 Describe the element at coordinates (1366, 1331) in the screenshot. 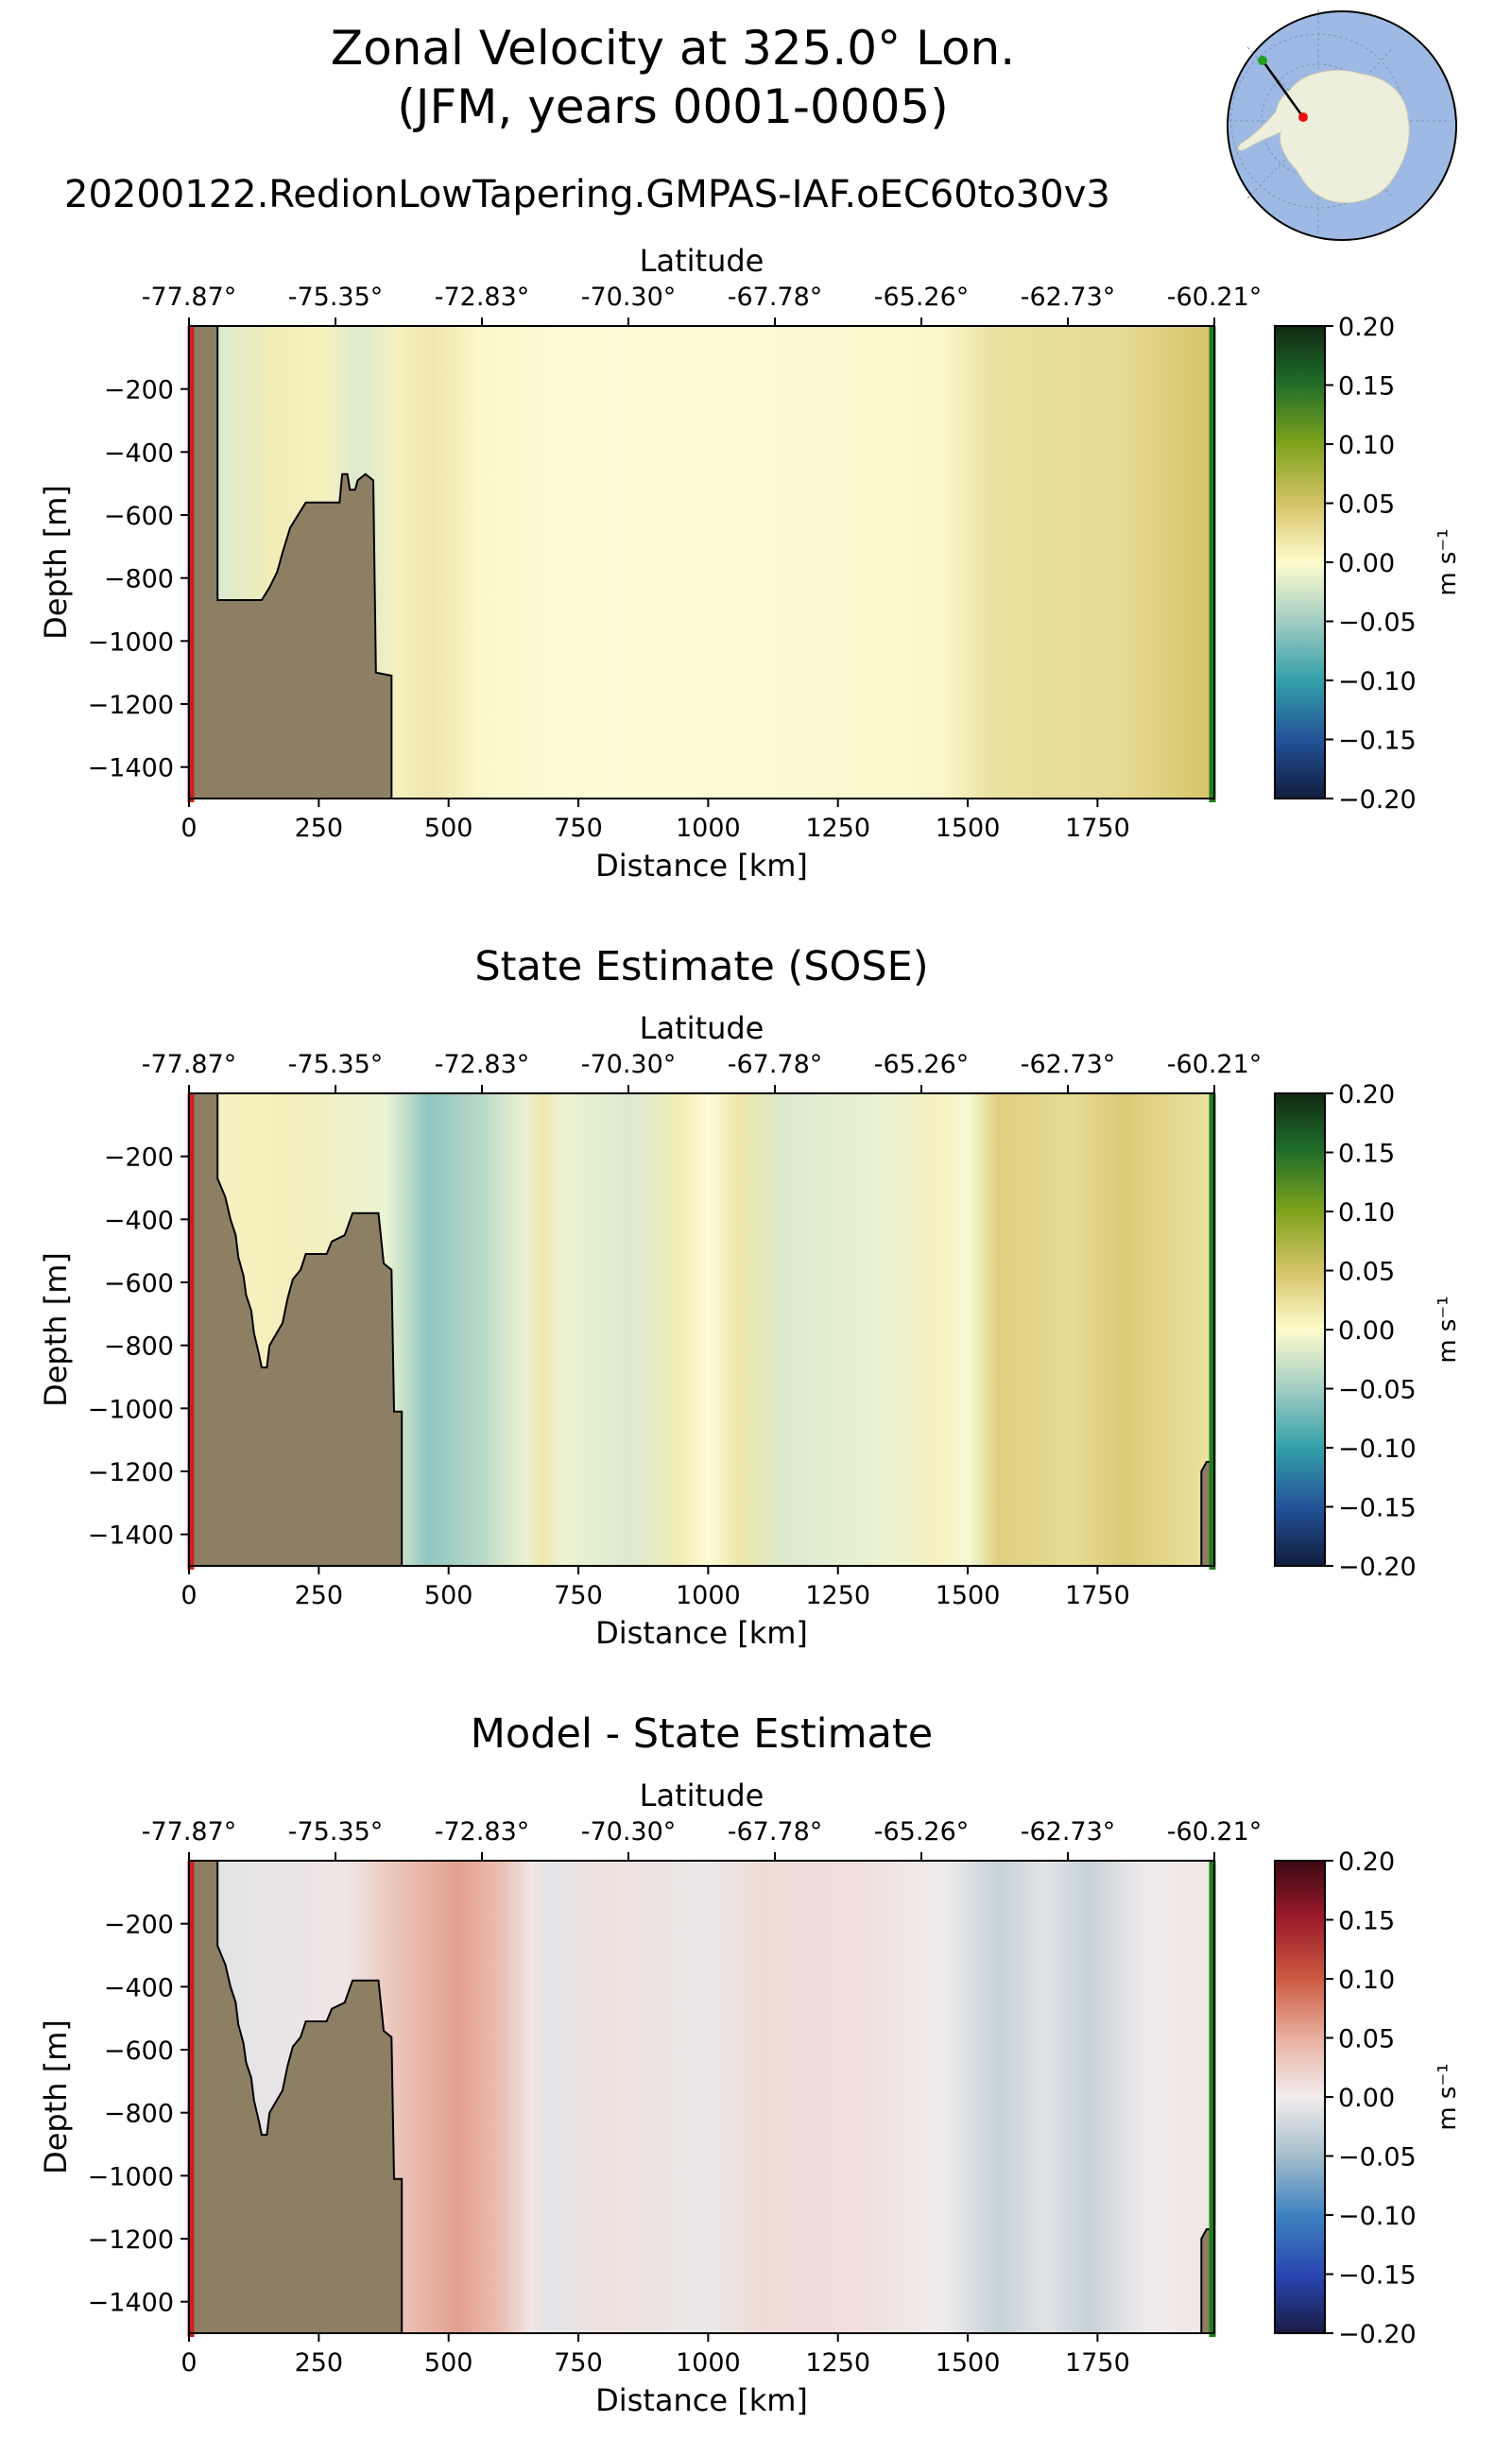

I see `colorbar-tick-label: 0.00` at that location.